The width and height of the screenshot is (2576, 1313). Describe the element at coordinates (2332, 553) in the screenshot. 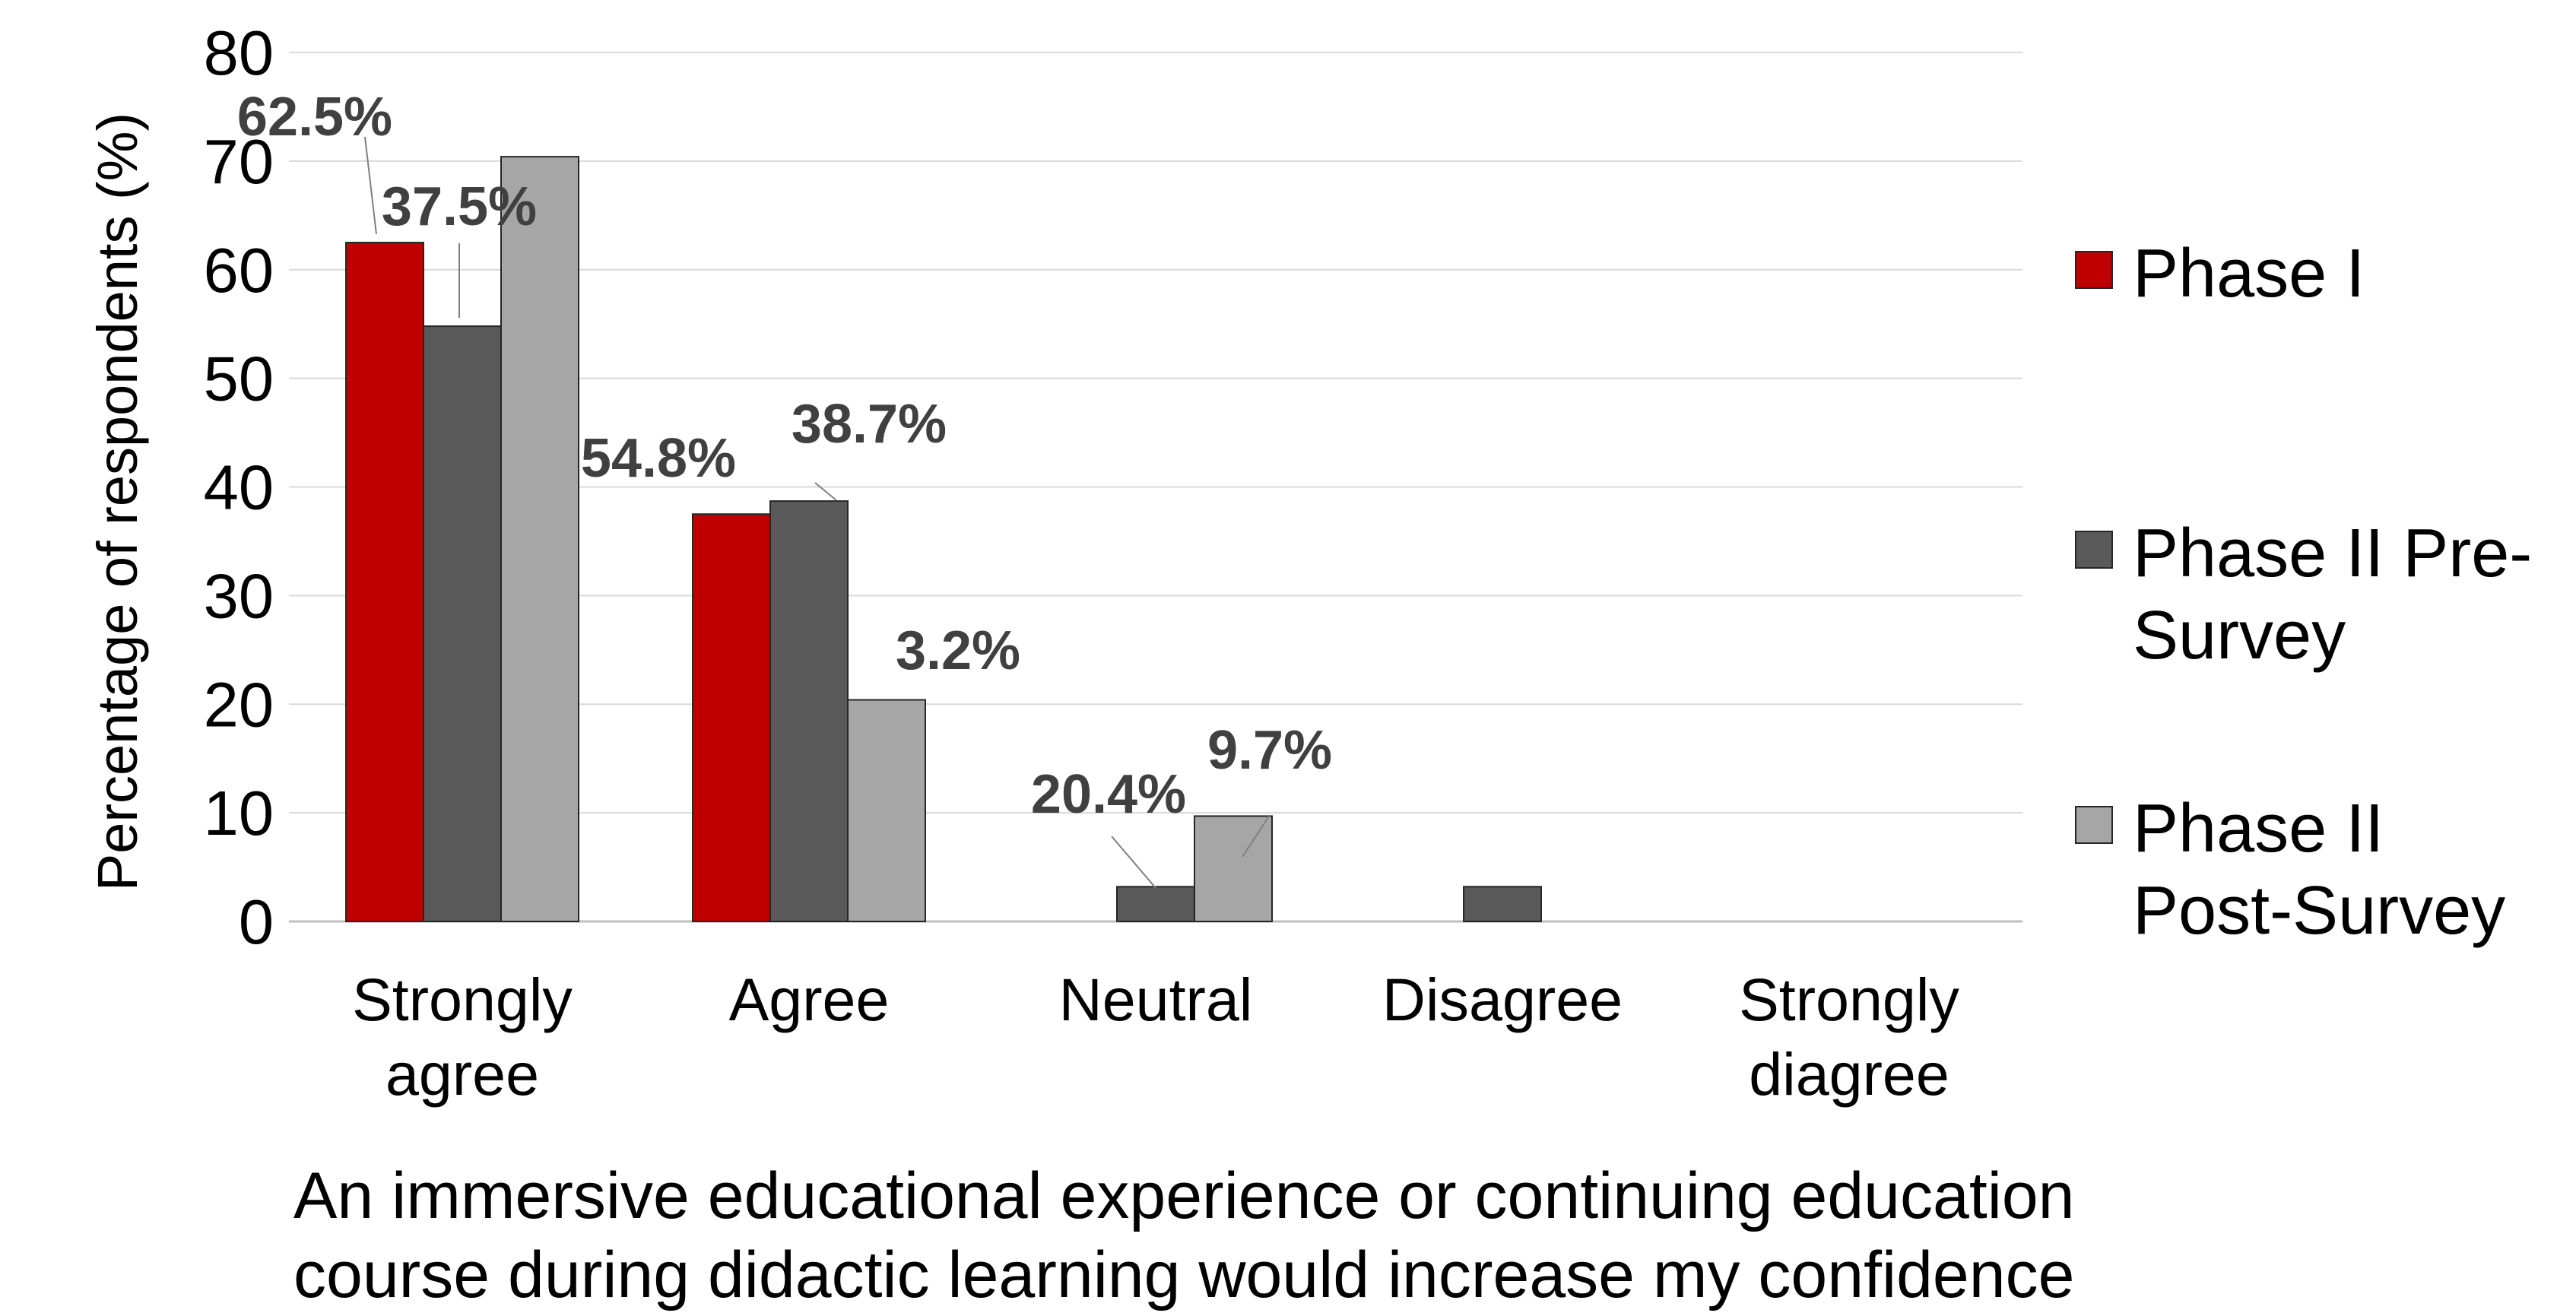

I see `legend-label: Phase II Pre-` at that location.